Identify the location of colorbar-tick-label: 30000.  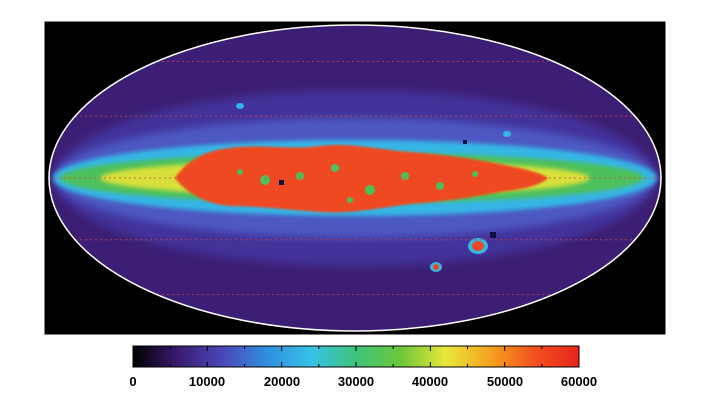
(356, 381).